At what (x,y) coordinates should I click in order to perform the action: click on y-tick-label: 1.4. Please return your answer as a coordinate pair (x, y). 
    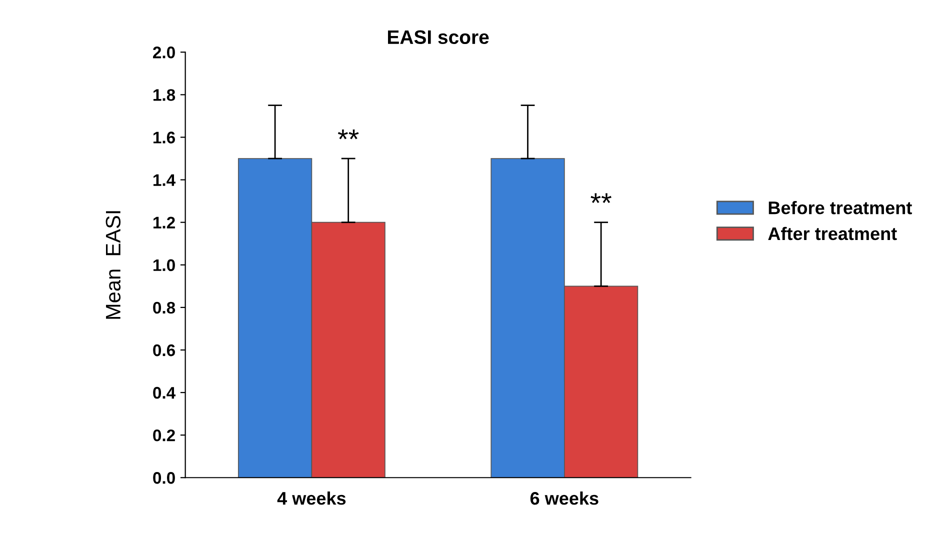
    Looking at the image, I should click on (164, 180).